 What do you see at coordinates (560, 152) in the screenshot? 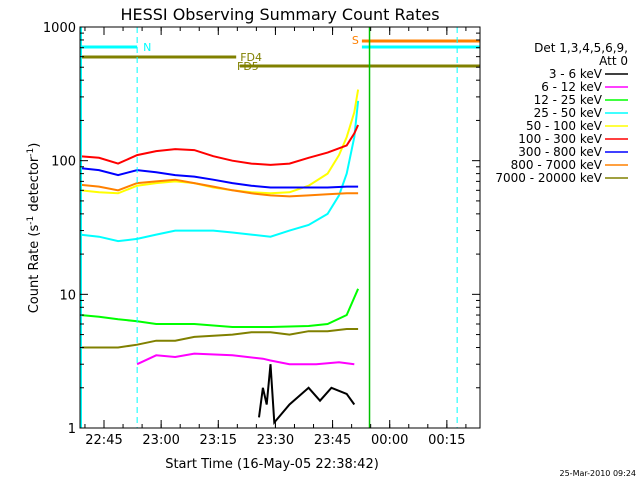
I see `legend-label: 300 - 800 keV` at bounding box center [560, 152].